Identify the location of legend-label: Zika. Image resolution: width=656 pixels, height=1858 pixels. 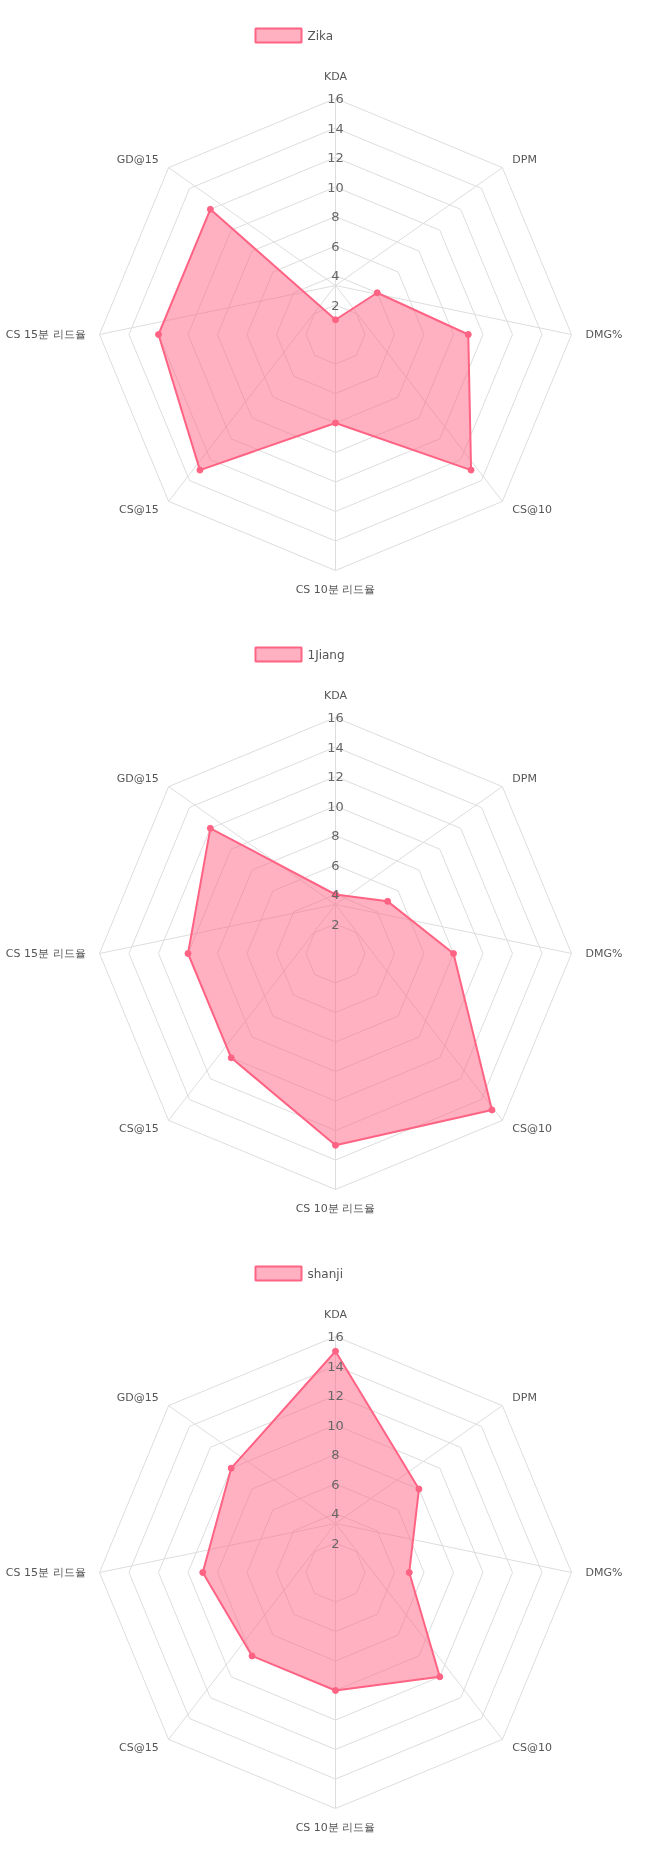
(320, 35).